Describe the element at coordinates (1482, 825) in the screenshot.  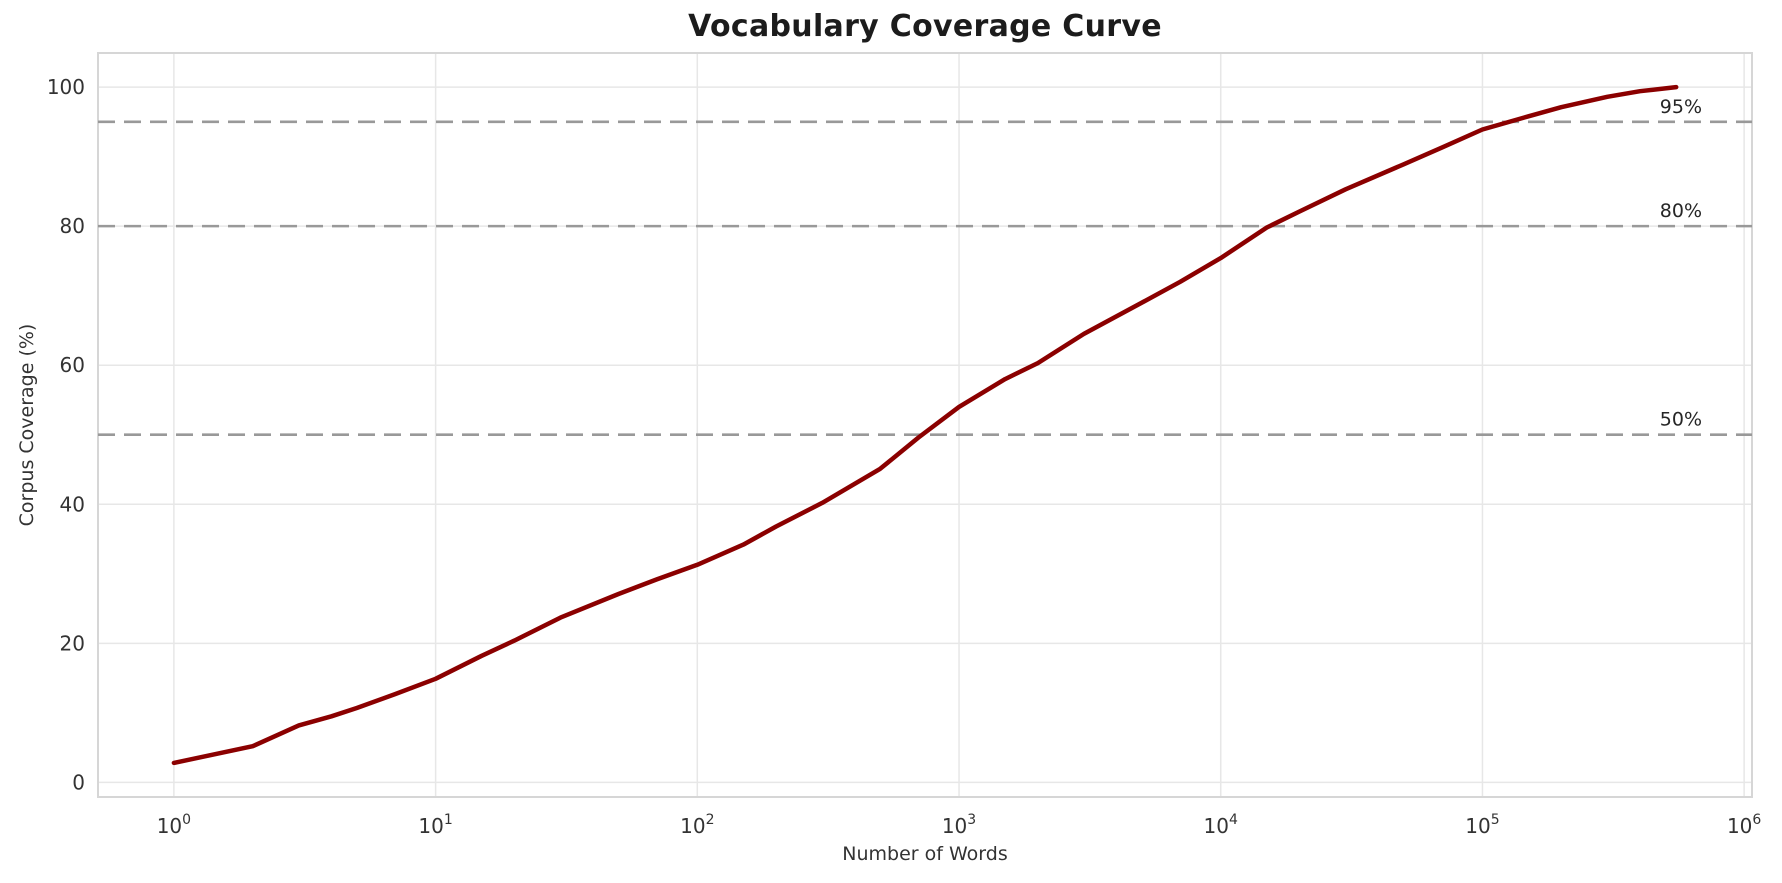
I see `x-tick-label: 10⁵` at that location.